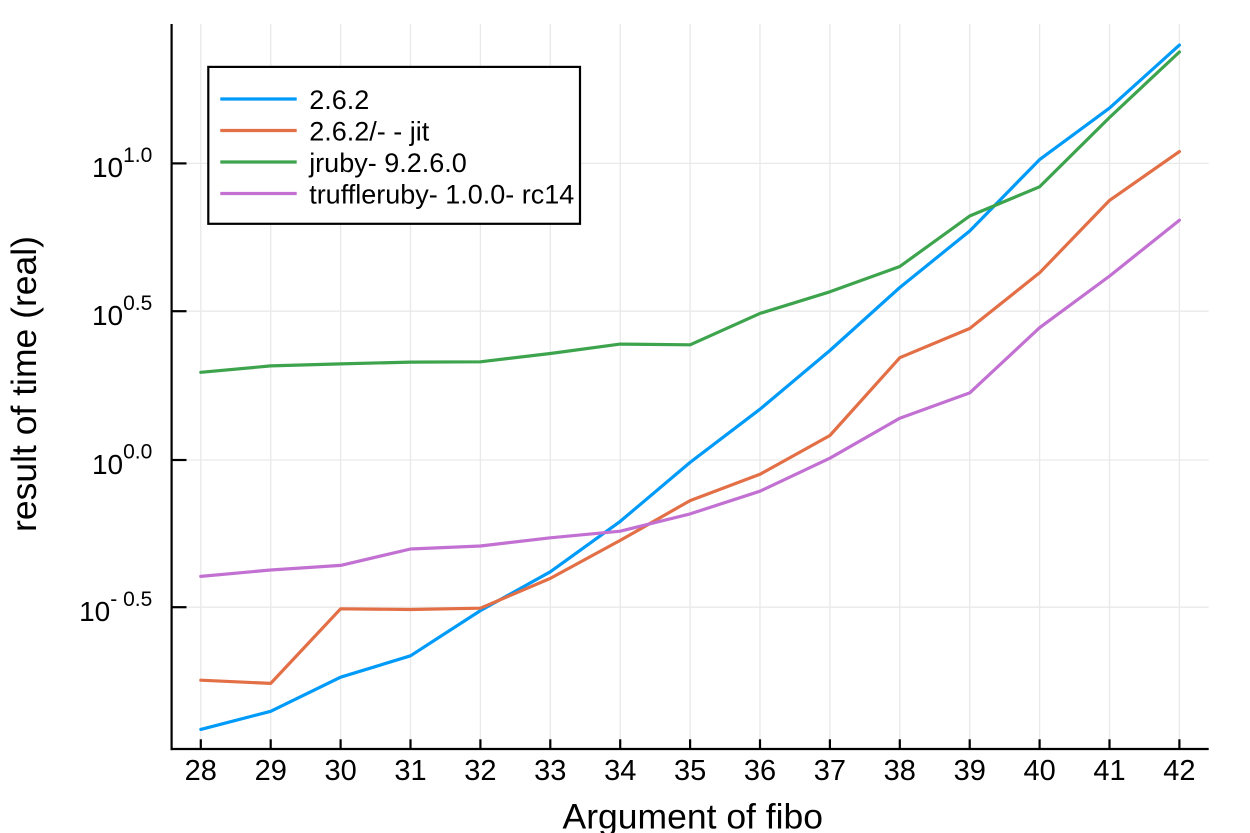 The width and height of the screenshot is (1250, 833). What do you see at coordinates (24, 384) in the screenshot?
I see `svg-text: result of time (real)` at bounding box center [24, 384].